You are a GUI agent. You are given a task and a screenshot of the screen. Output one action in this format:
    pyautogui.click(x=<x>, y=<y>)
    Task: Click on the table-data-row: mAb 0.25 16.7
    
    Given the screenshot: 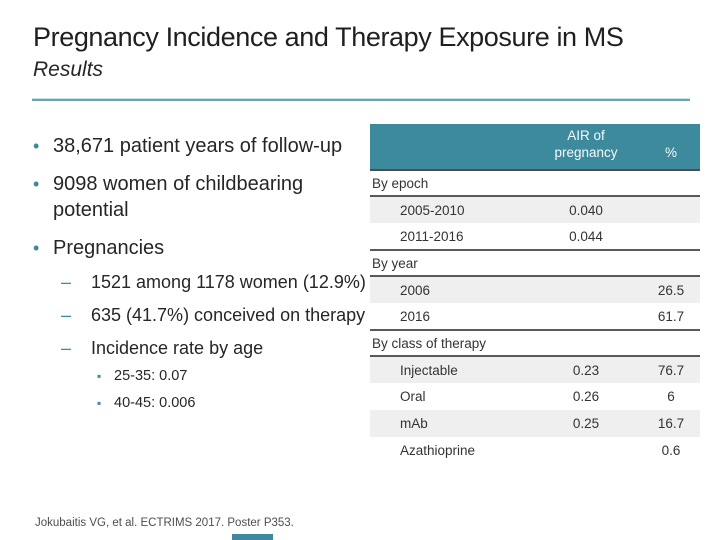 What is the action you would take?
    pyautogui.click(x=535, y=423)
    